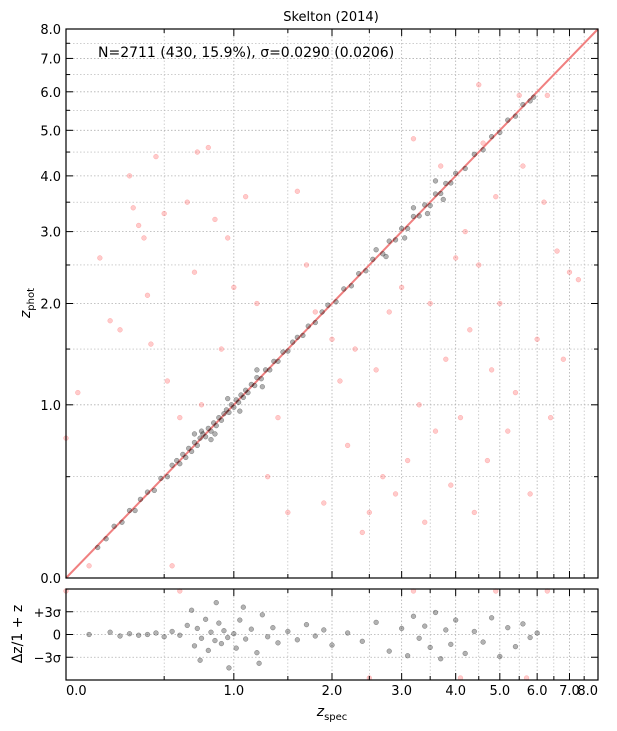  I want to click on x-axis-label: zspec, so click(332, 713).